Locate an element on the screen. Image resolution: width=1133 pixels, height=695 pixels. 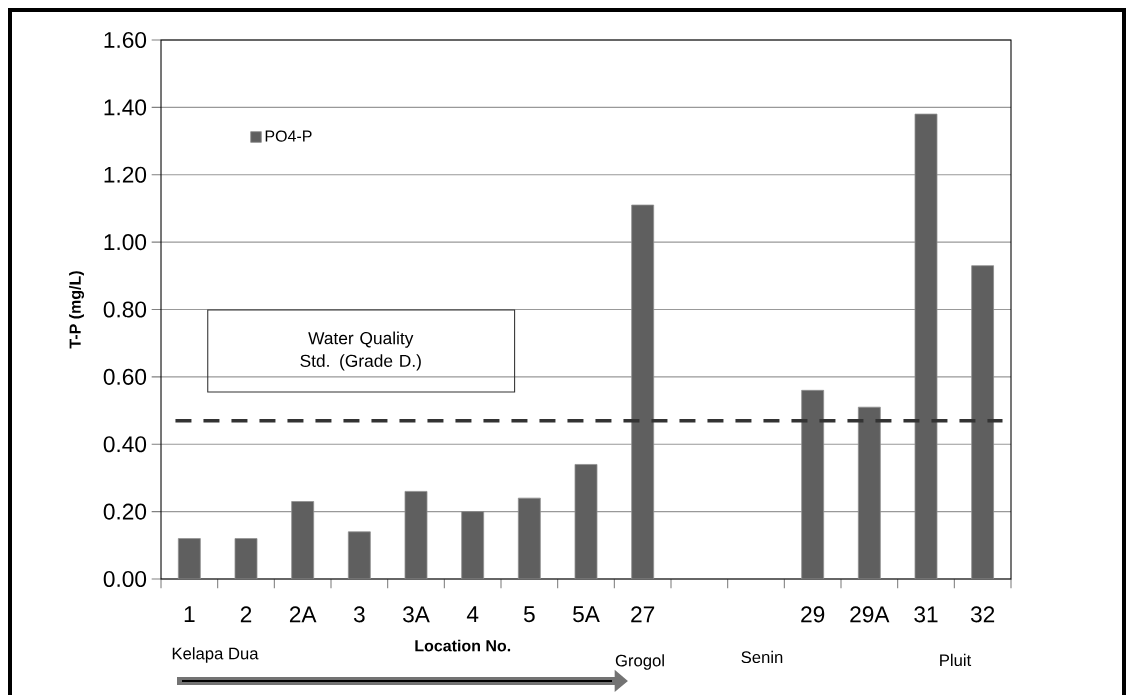
text: Grogol is located at coordinates (639, 662).